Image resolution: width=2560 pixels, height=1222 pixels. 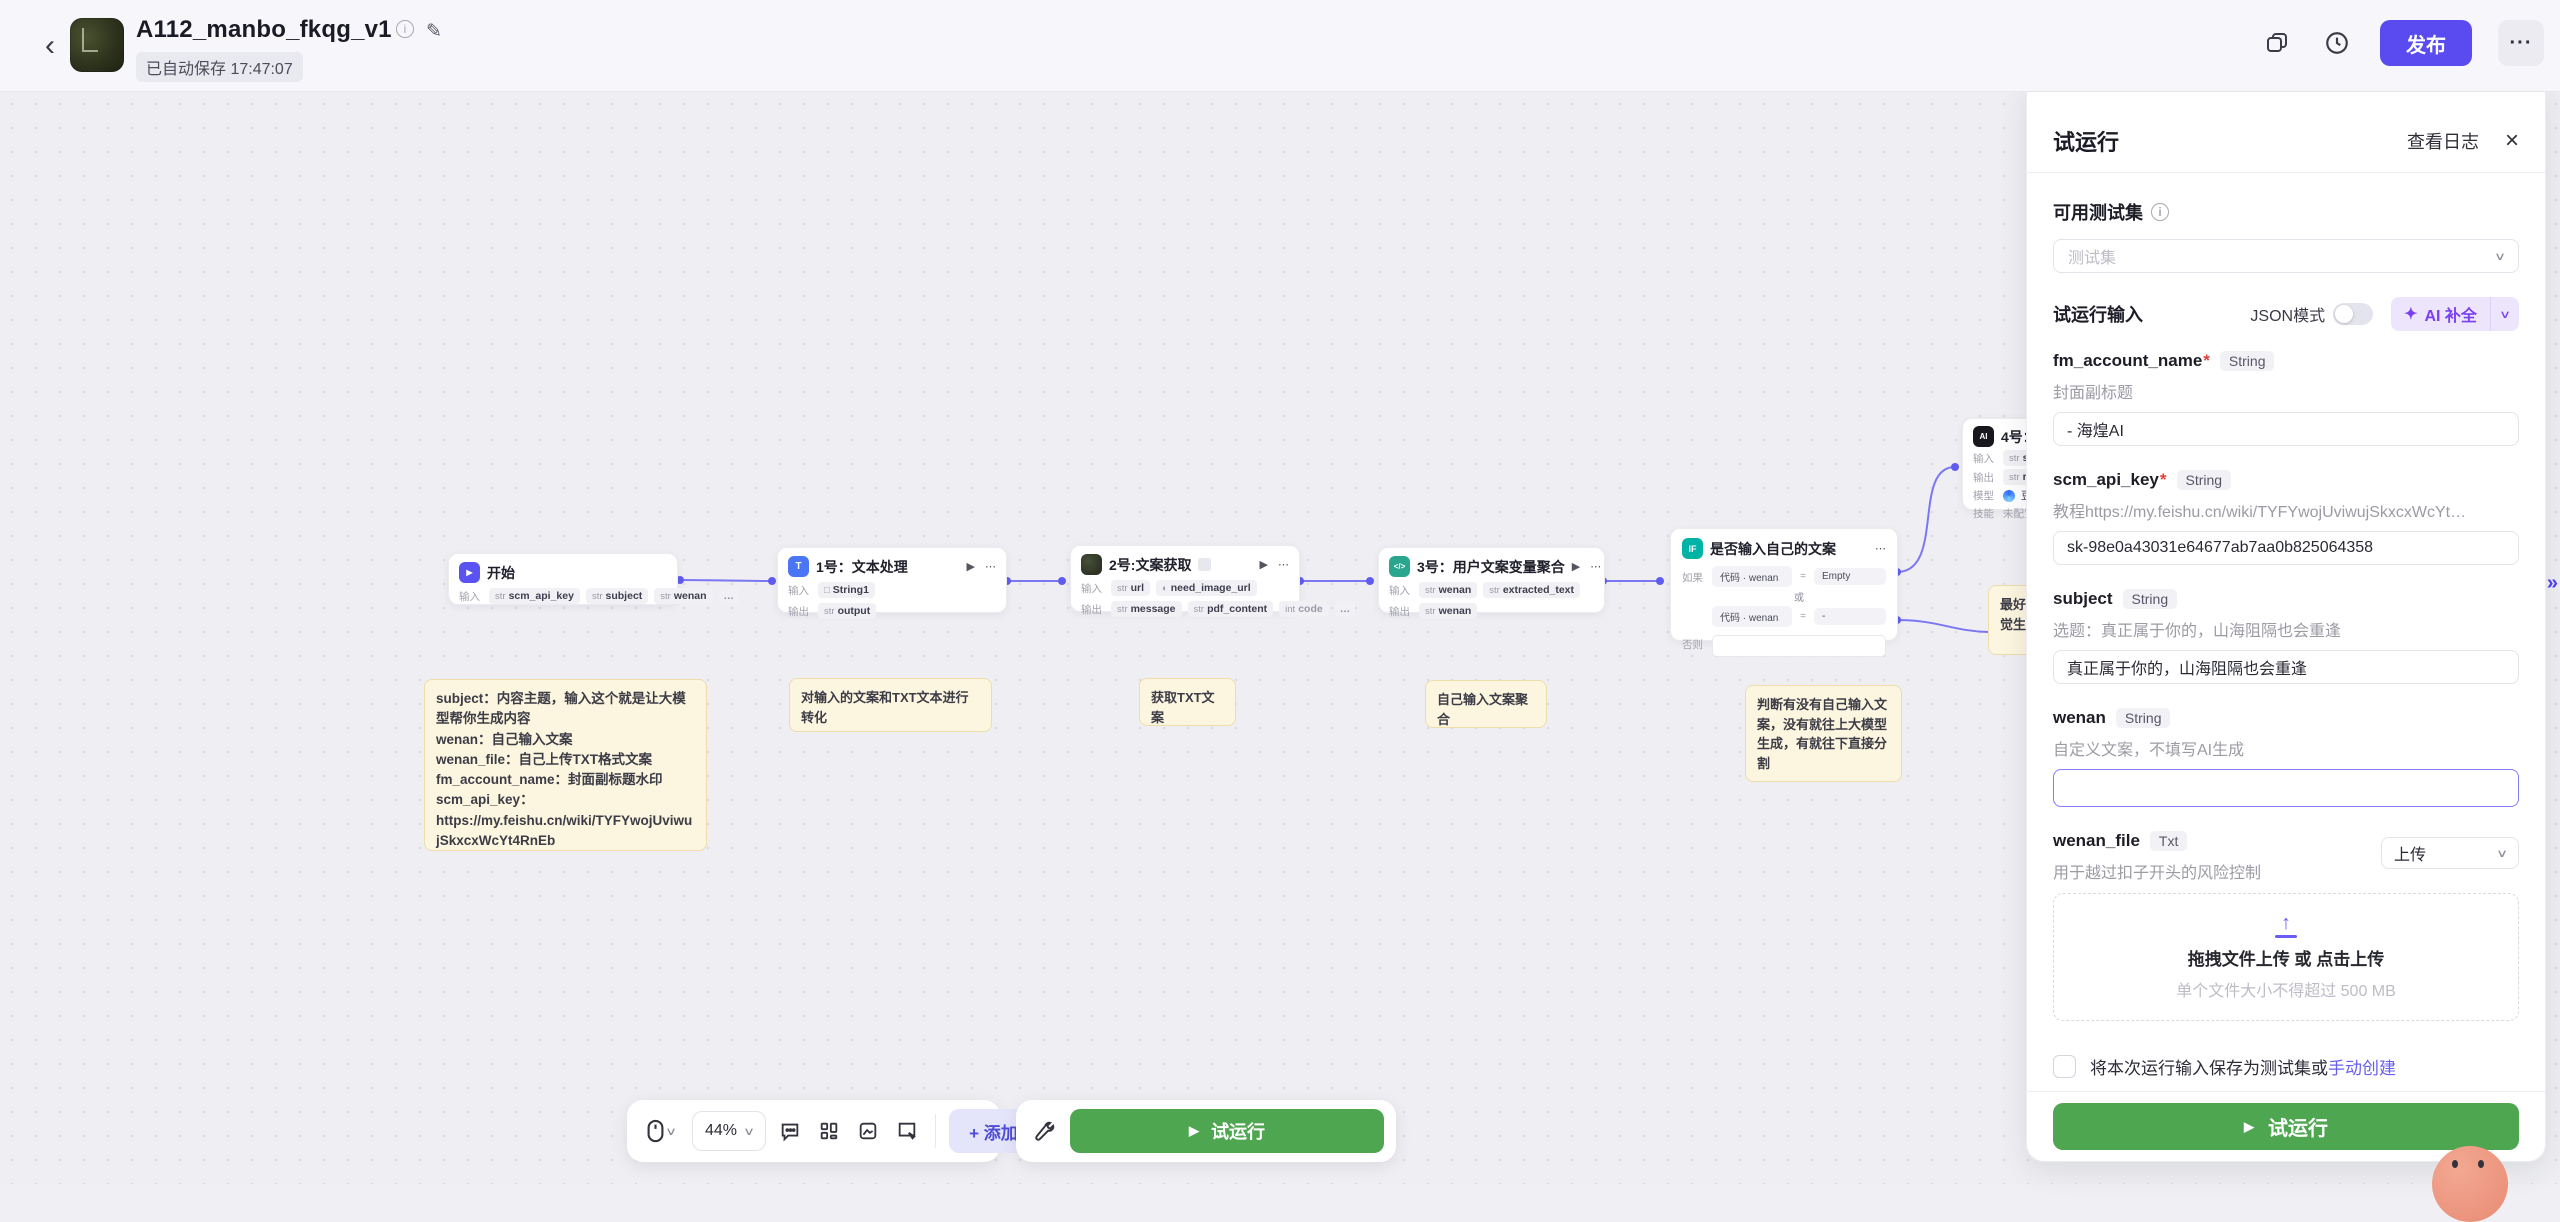 I want to click on field-fm-account-name: fm_account_name* String 封面副标题 - 海煌AI, so click(x=2286, y=398).